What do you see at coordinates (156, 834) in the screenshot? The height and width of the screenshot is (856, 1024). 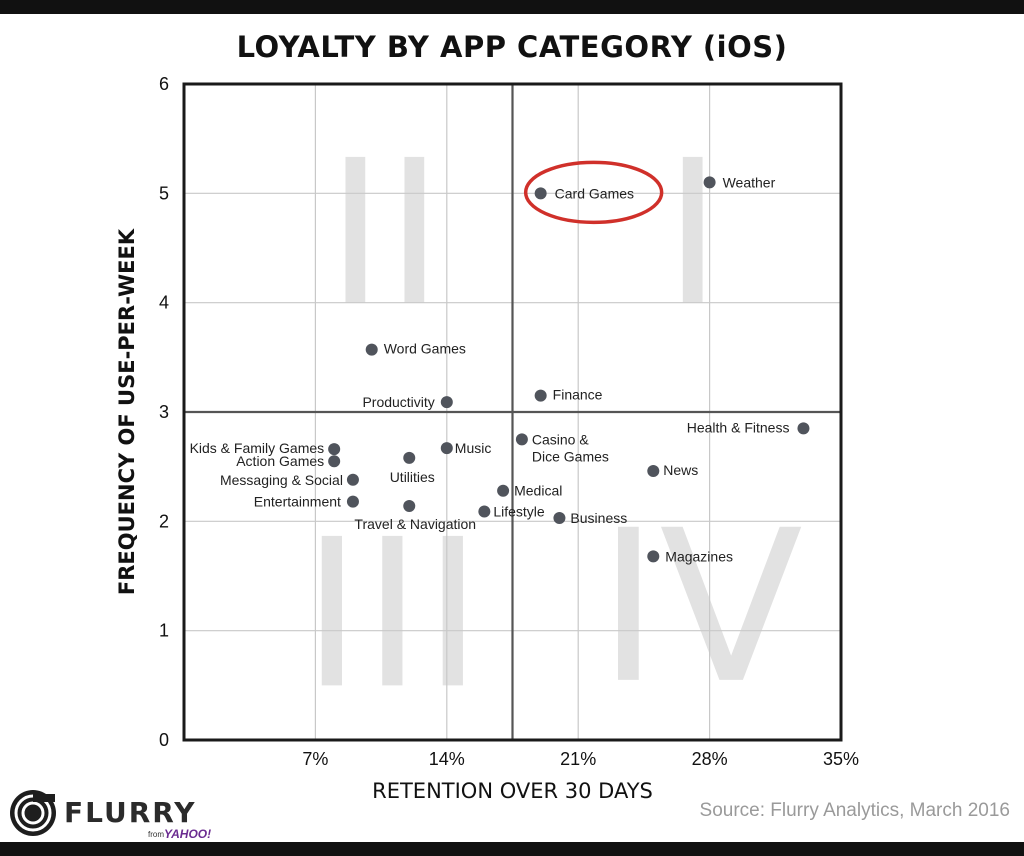 I see `brand-sub-from: from` at bounding box center [156, 834].